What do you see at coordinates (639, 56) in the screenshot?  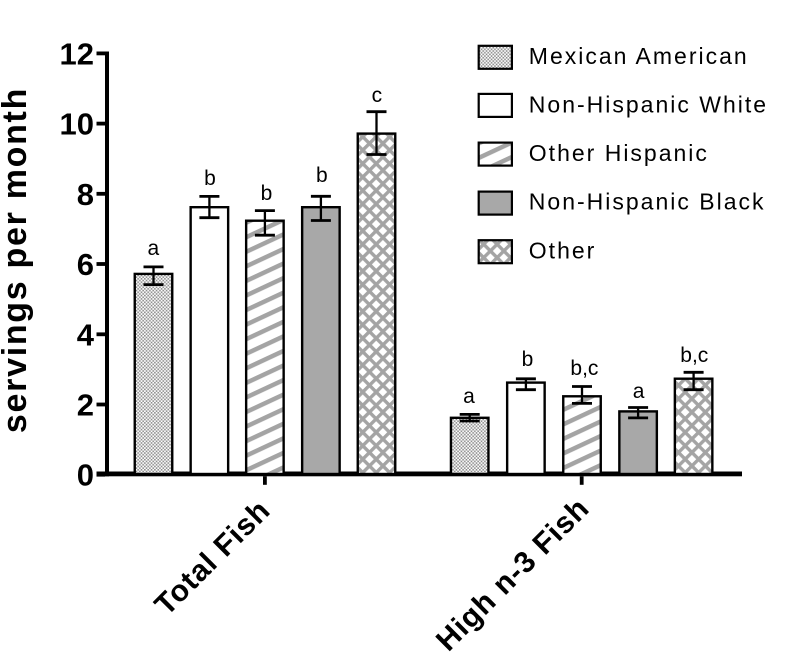 I see `svg-text: Mexican American` at bounding box center [639, 56].